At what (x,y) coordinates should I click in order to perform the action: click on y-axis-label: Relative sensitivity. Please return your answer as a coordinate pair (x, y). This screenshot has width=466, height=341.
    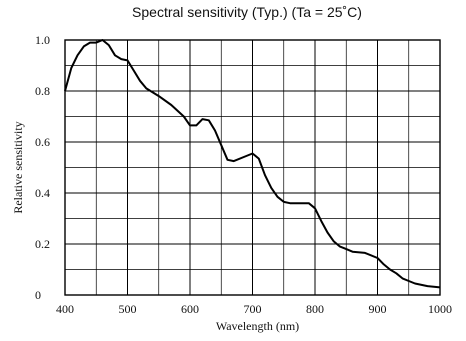
    Looking at the image, I should click on (18, 167).